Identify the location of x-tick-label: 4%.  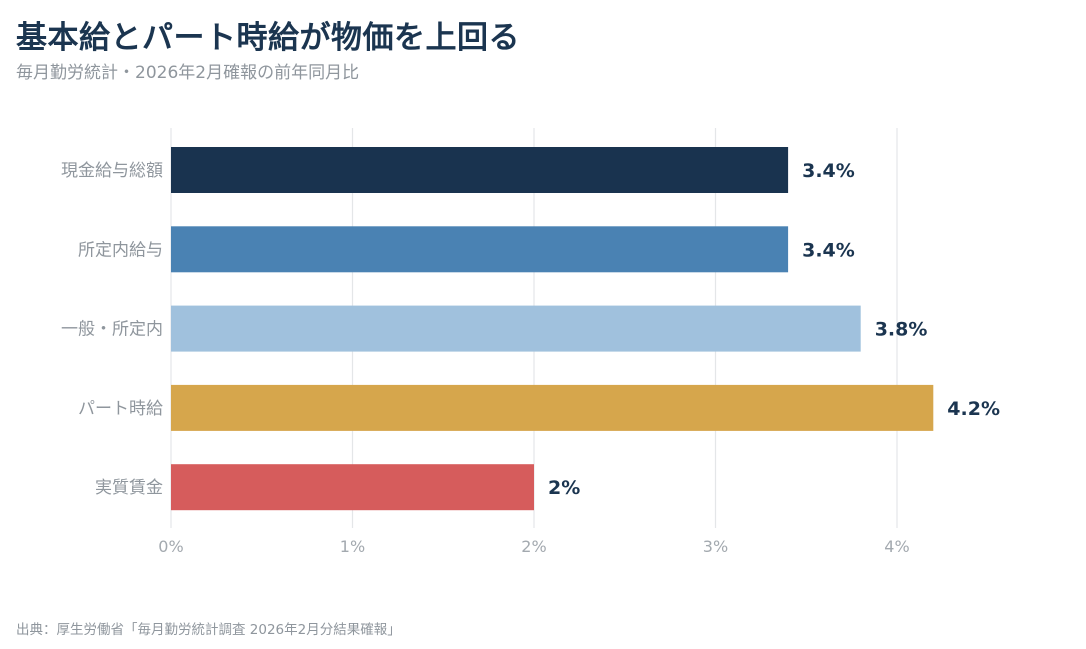
(896, 546).